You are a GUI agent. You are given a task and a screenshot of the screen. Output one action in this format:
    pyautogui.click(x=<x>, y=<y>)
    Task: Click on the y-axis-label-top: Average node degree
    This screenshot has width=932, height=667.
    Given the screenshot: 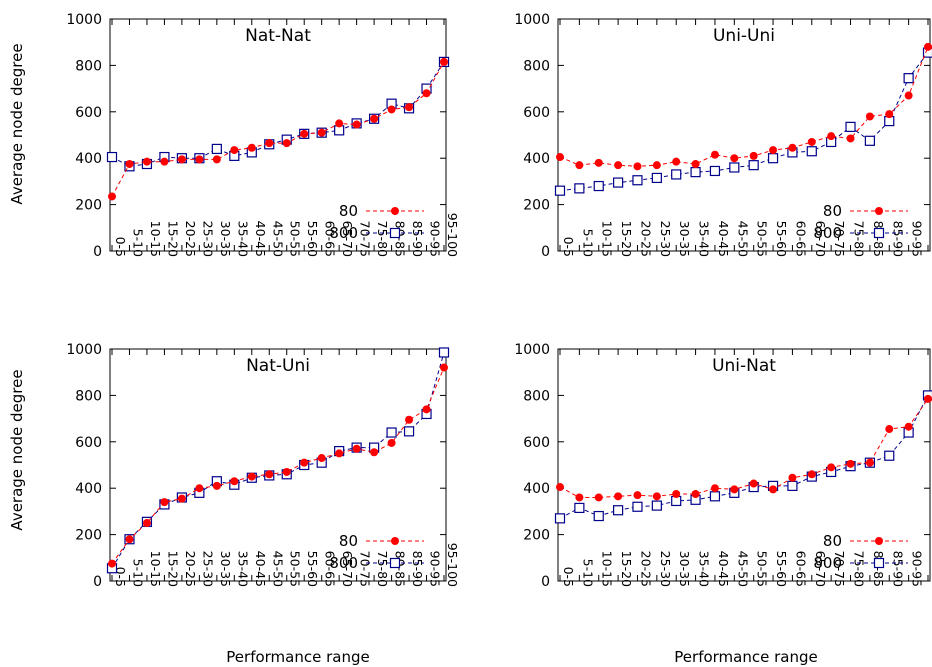 What is the action you would take?
    pyautogui.click(x=17, y=123)
    